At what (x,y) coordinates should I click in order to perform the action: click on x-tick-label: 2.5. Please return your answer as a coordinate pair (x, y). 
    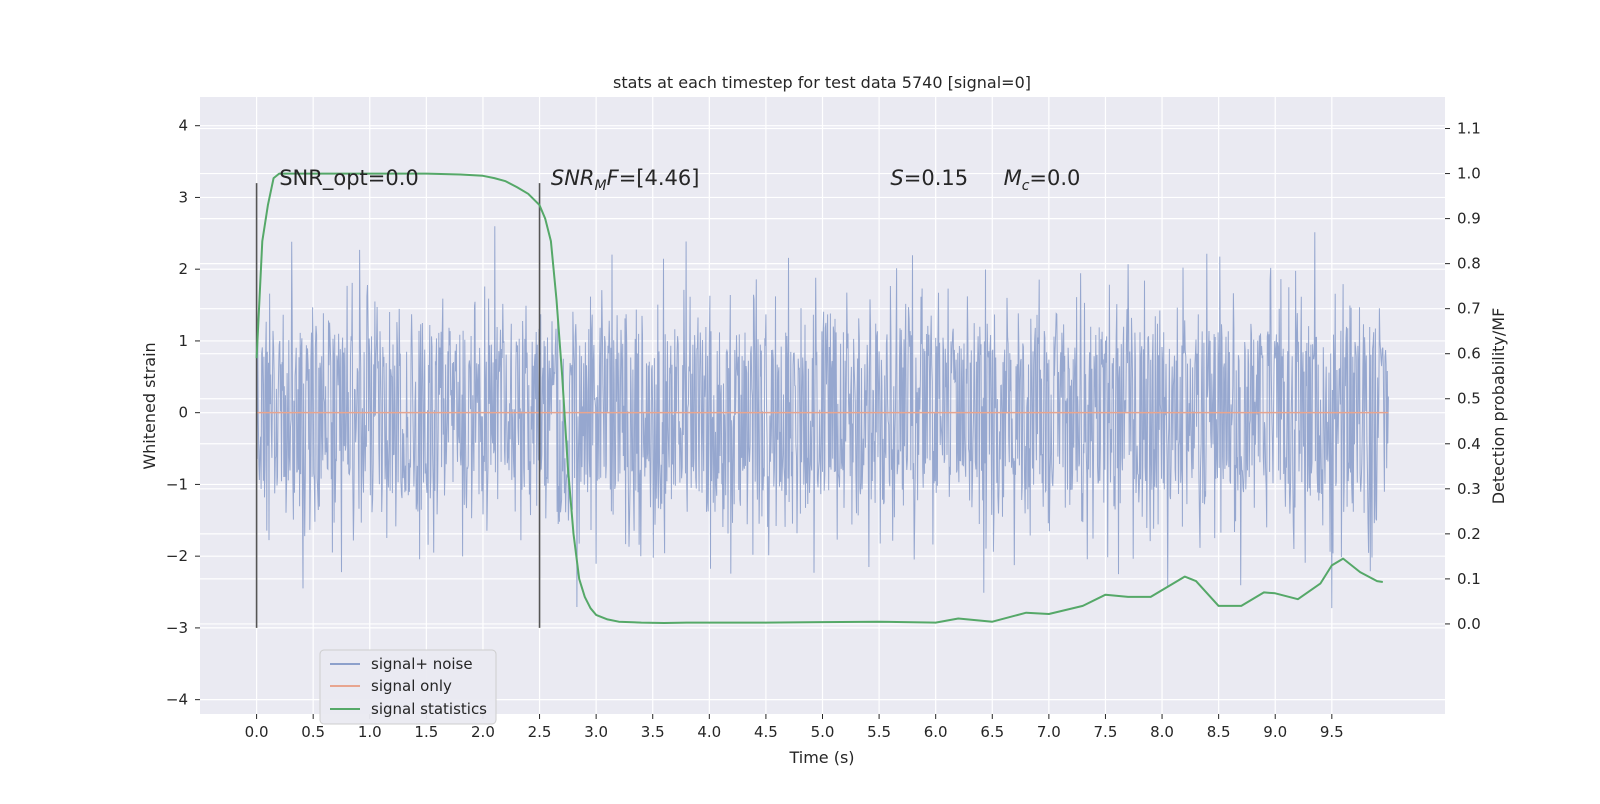
    Looking at the image, I should click on (540, 732).